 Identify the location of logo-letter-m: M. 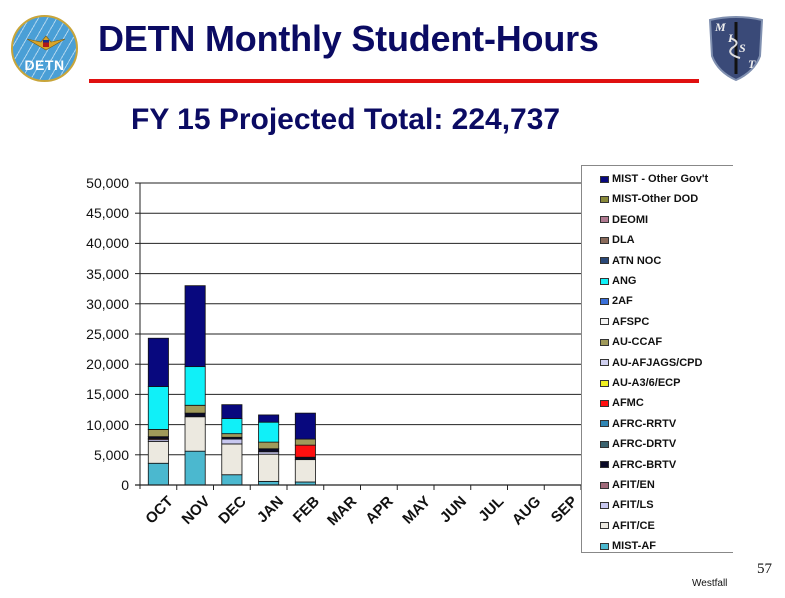
(720, 27).